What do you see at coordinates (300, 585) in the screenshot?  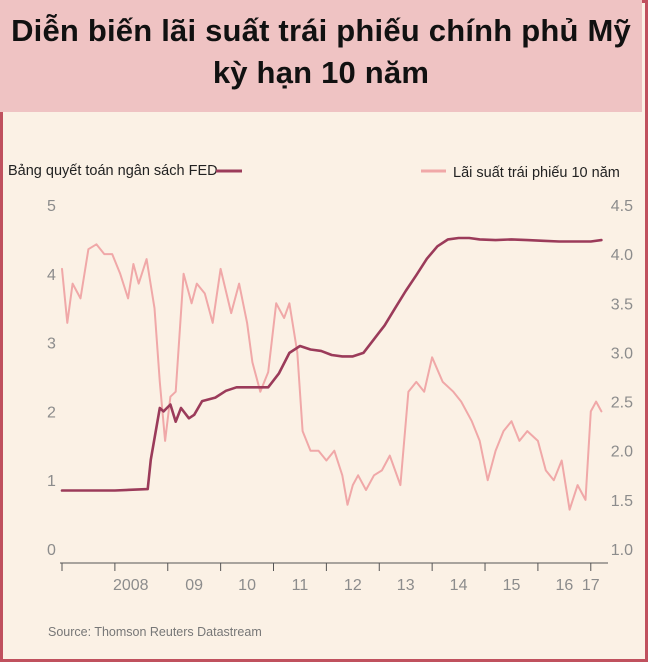 I see `x-tick-label: 11` at bounding box center [300, 585].